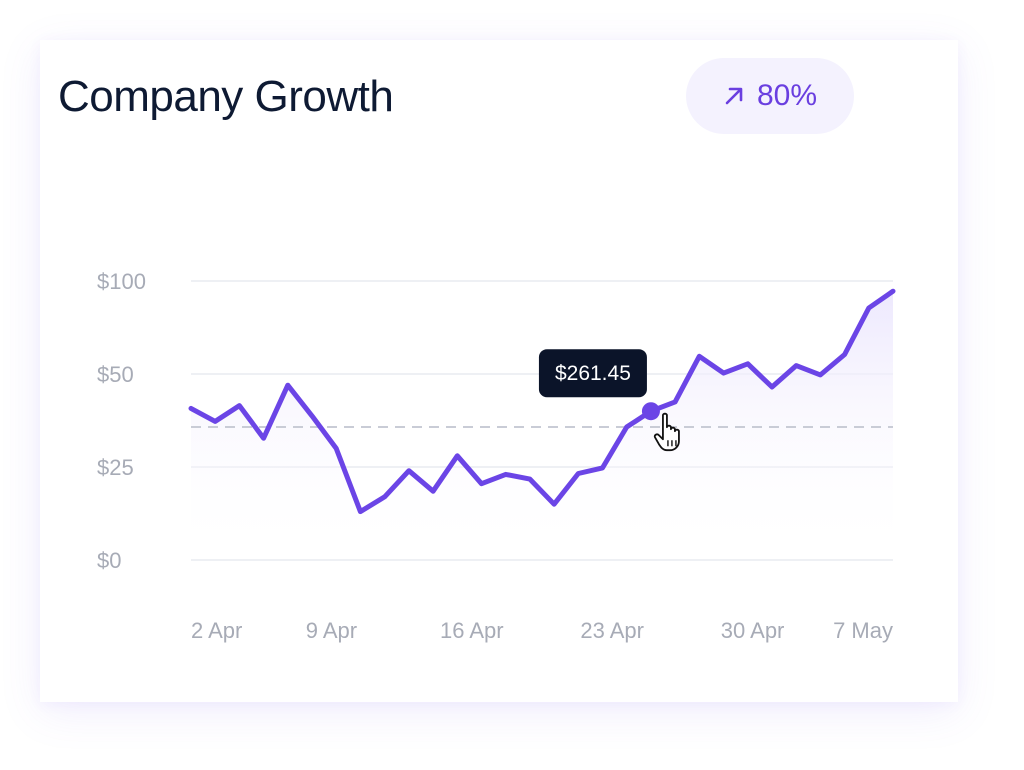 The height and width of the screenshot is (770, 1024). Describe the element at coordinates (226, 96) in the screenshot. I see `chart-title: Company Growth` at that location.